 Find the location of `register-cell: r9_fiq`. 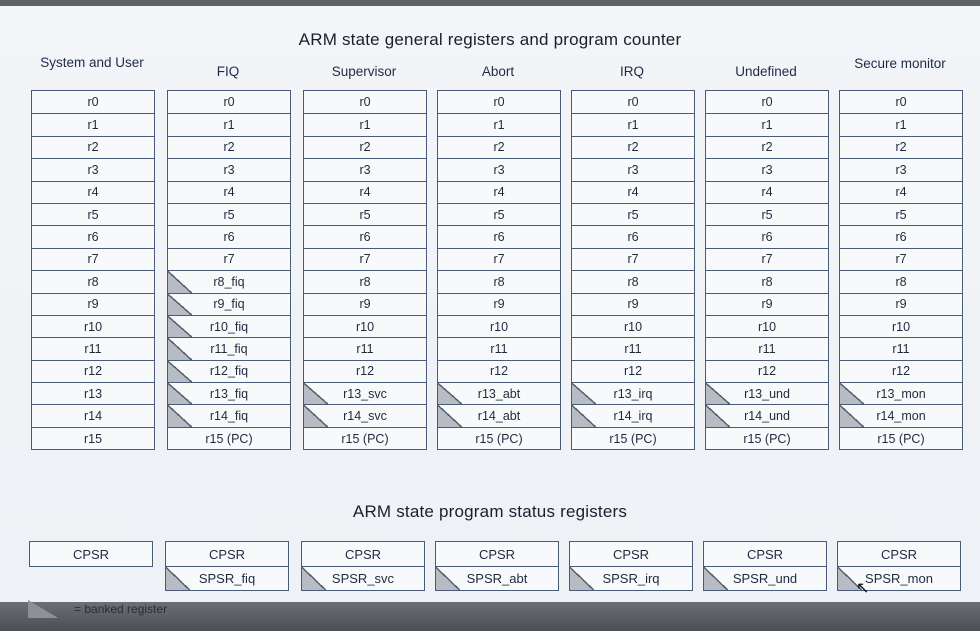

register-cell: r9_fiq is located at coordinates (229, 304).